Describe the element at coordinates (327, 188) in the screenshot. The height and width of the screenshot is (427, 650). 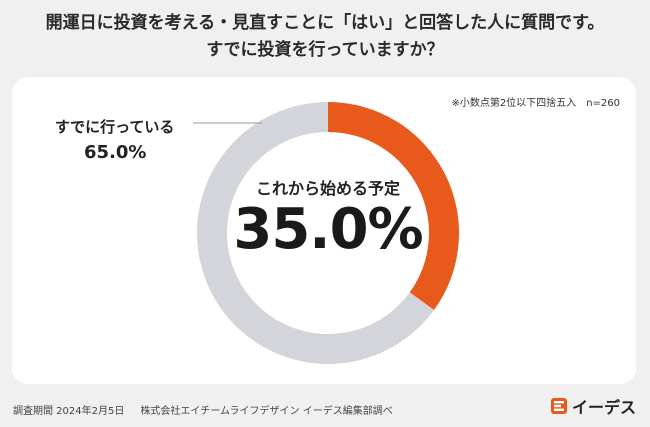
I see `slice-label-planning: これから始める予定` at that location.